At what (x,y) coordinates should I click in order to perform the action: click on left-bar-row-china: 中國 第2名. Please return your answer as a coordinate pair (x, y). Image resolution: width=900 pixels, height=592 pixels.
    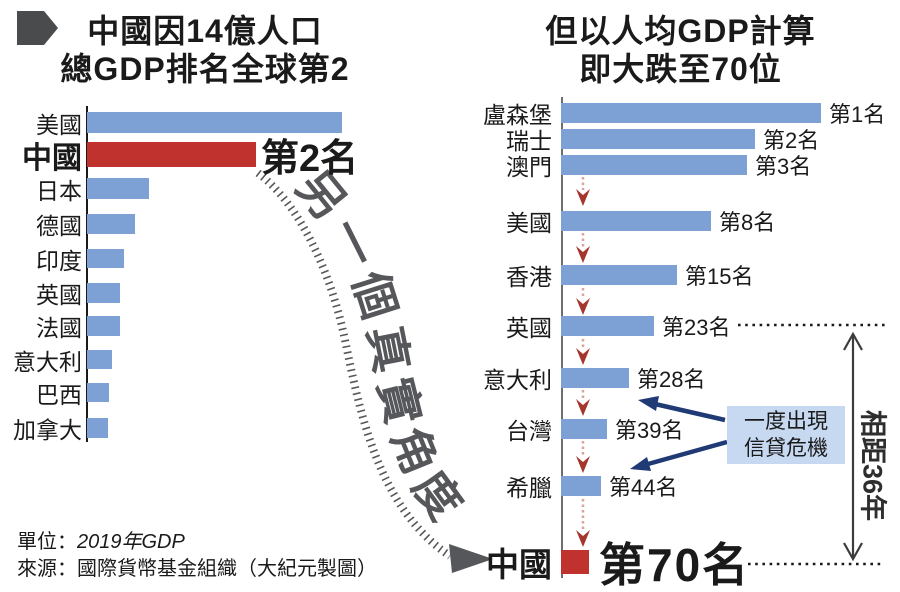
    Looking at the image, I should click on (179, 159).